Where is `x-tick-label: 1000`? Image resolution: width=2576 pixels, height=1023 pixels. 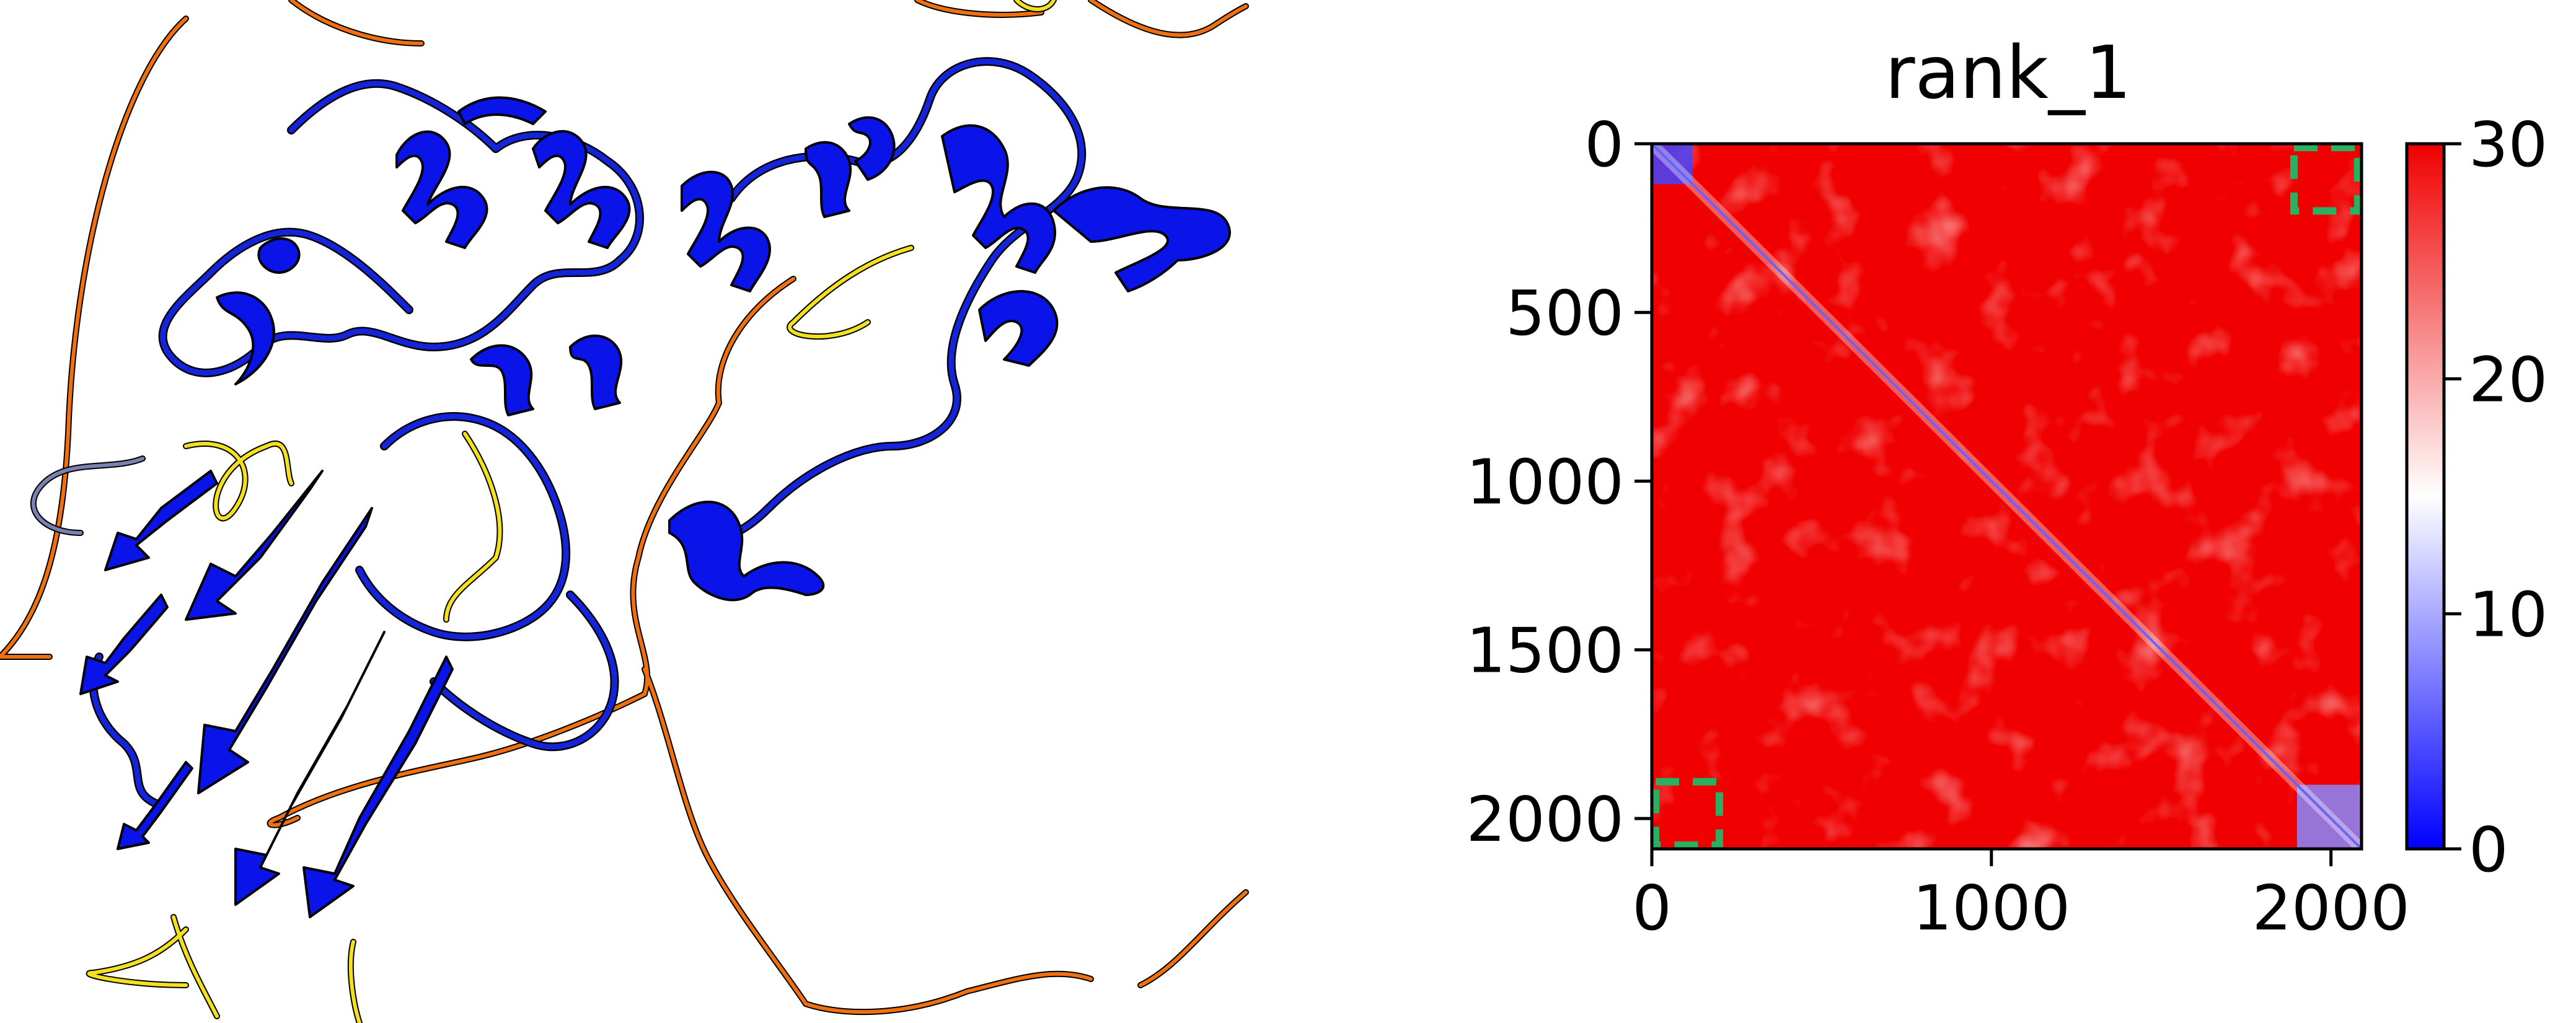 x-tick-label: 1000 is located at coordinates (1992, 908).